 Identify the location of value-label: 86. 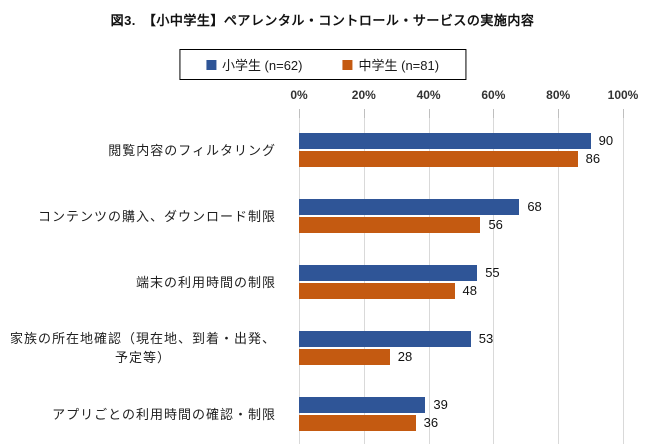
(593, 158).